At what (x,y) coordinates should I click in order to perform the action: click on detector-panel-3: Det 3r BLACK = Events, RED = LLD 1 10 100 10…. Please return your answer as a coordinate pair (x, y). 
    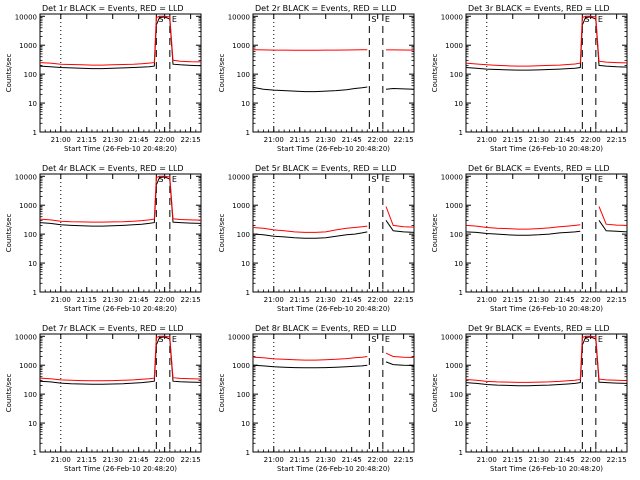
    Looking at the image, I should click on (529, 78).